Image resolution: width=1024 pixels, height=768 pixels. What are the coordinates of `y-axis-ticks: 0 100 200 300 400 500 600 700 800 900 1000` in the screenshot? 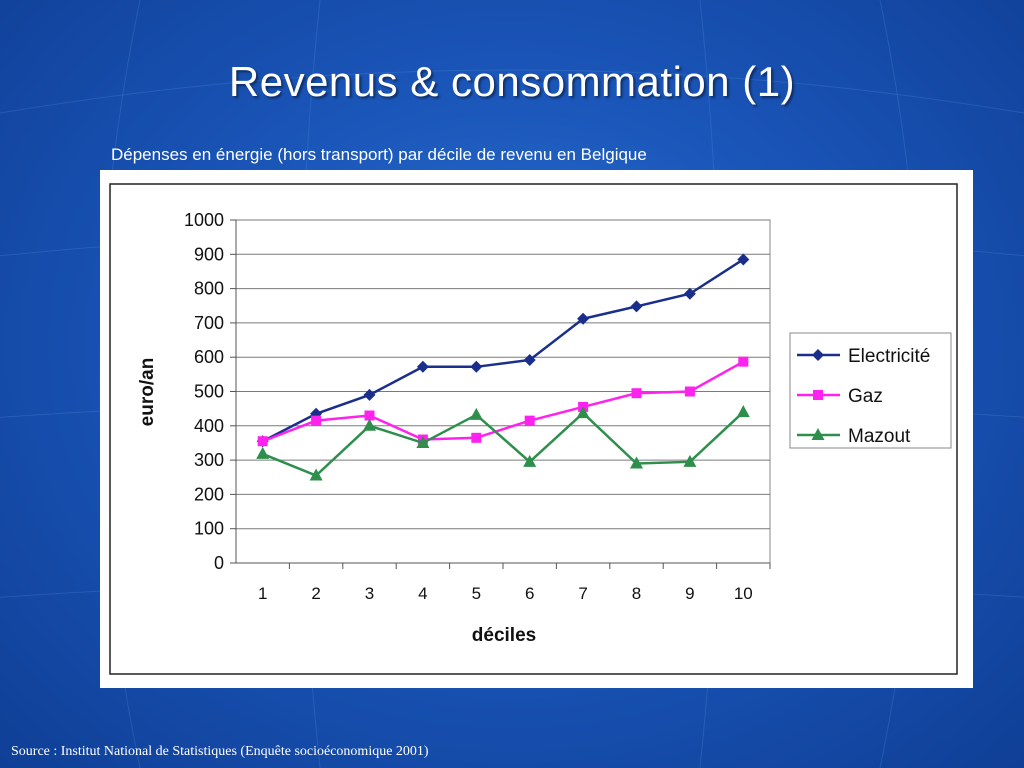 It's located at (210, 391).